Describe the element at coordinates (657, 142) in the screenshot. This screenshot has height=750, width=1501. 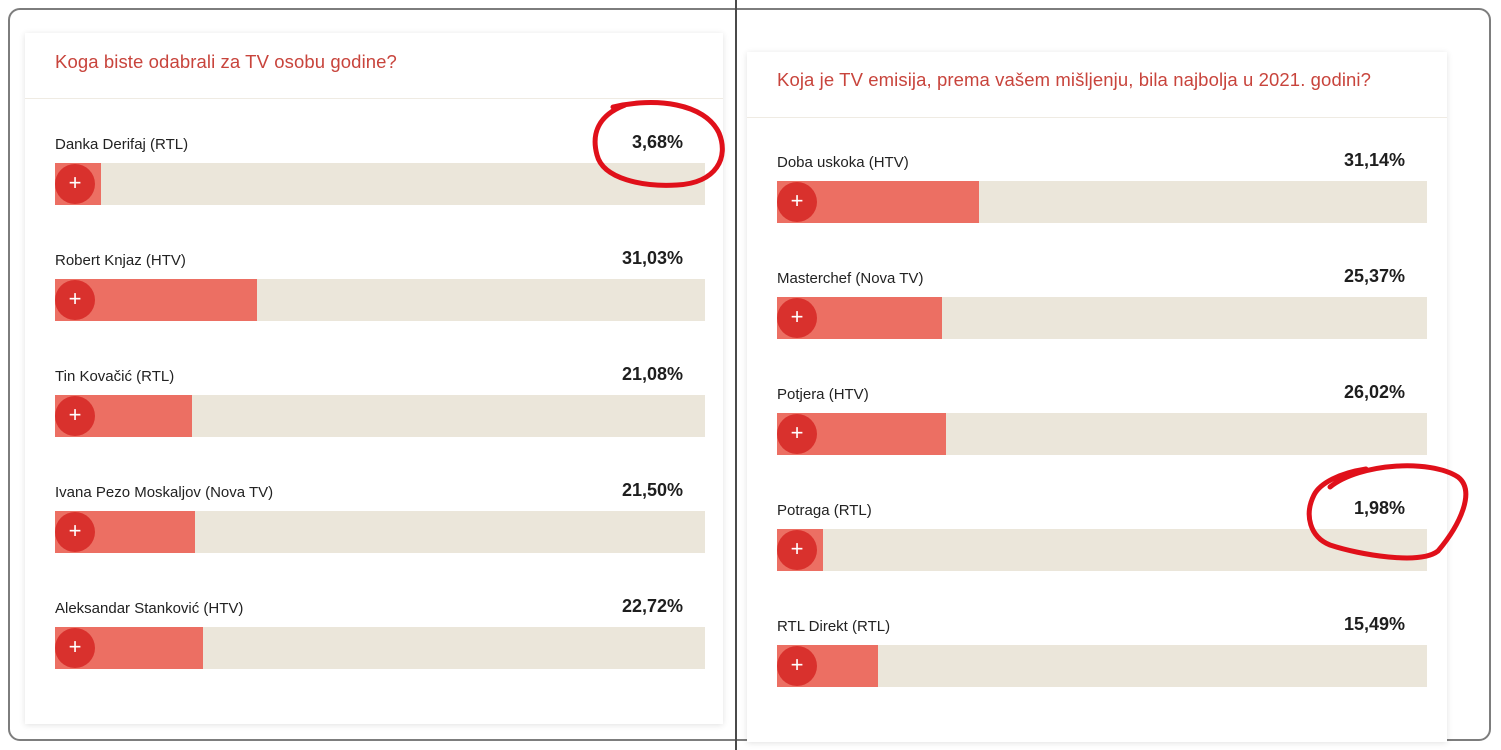
I see `option-percent: 3,68%` at that location.